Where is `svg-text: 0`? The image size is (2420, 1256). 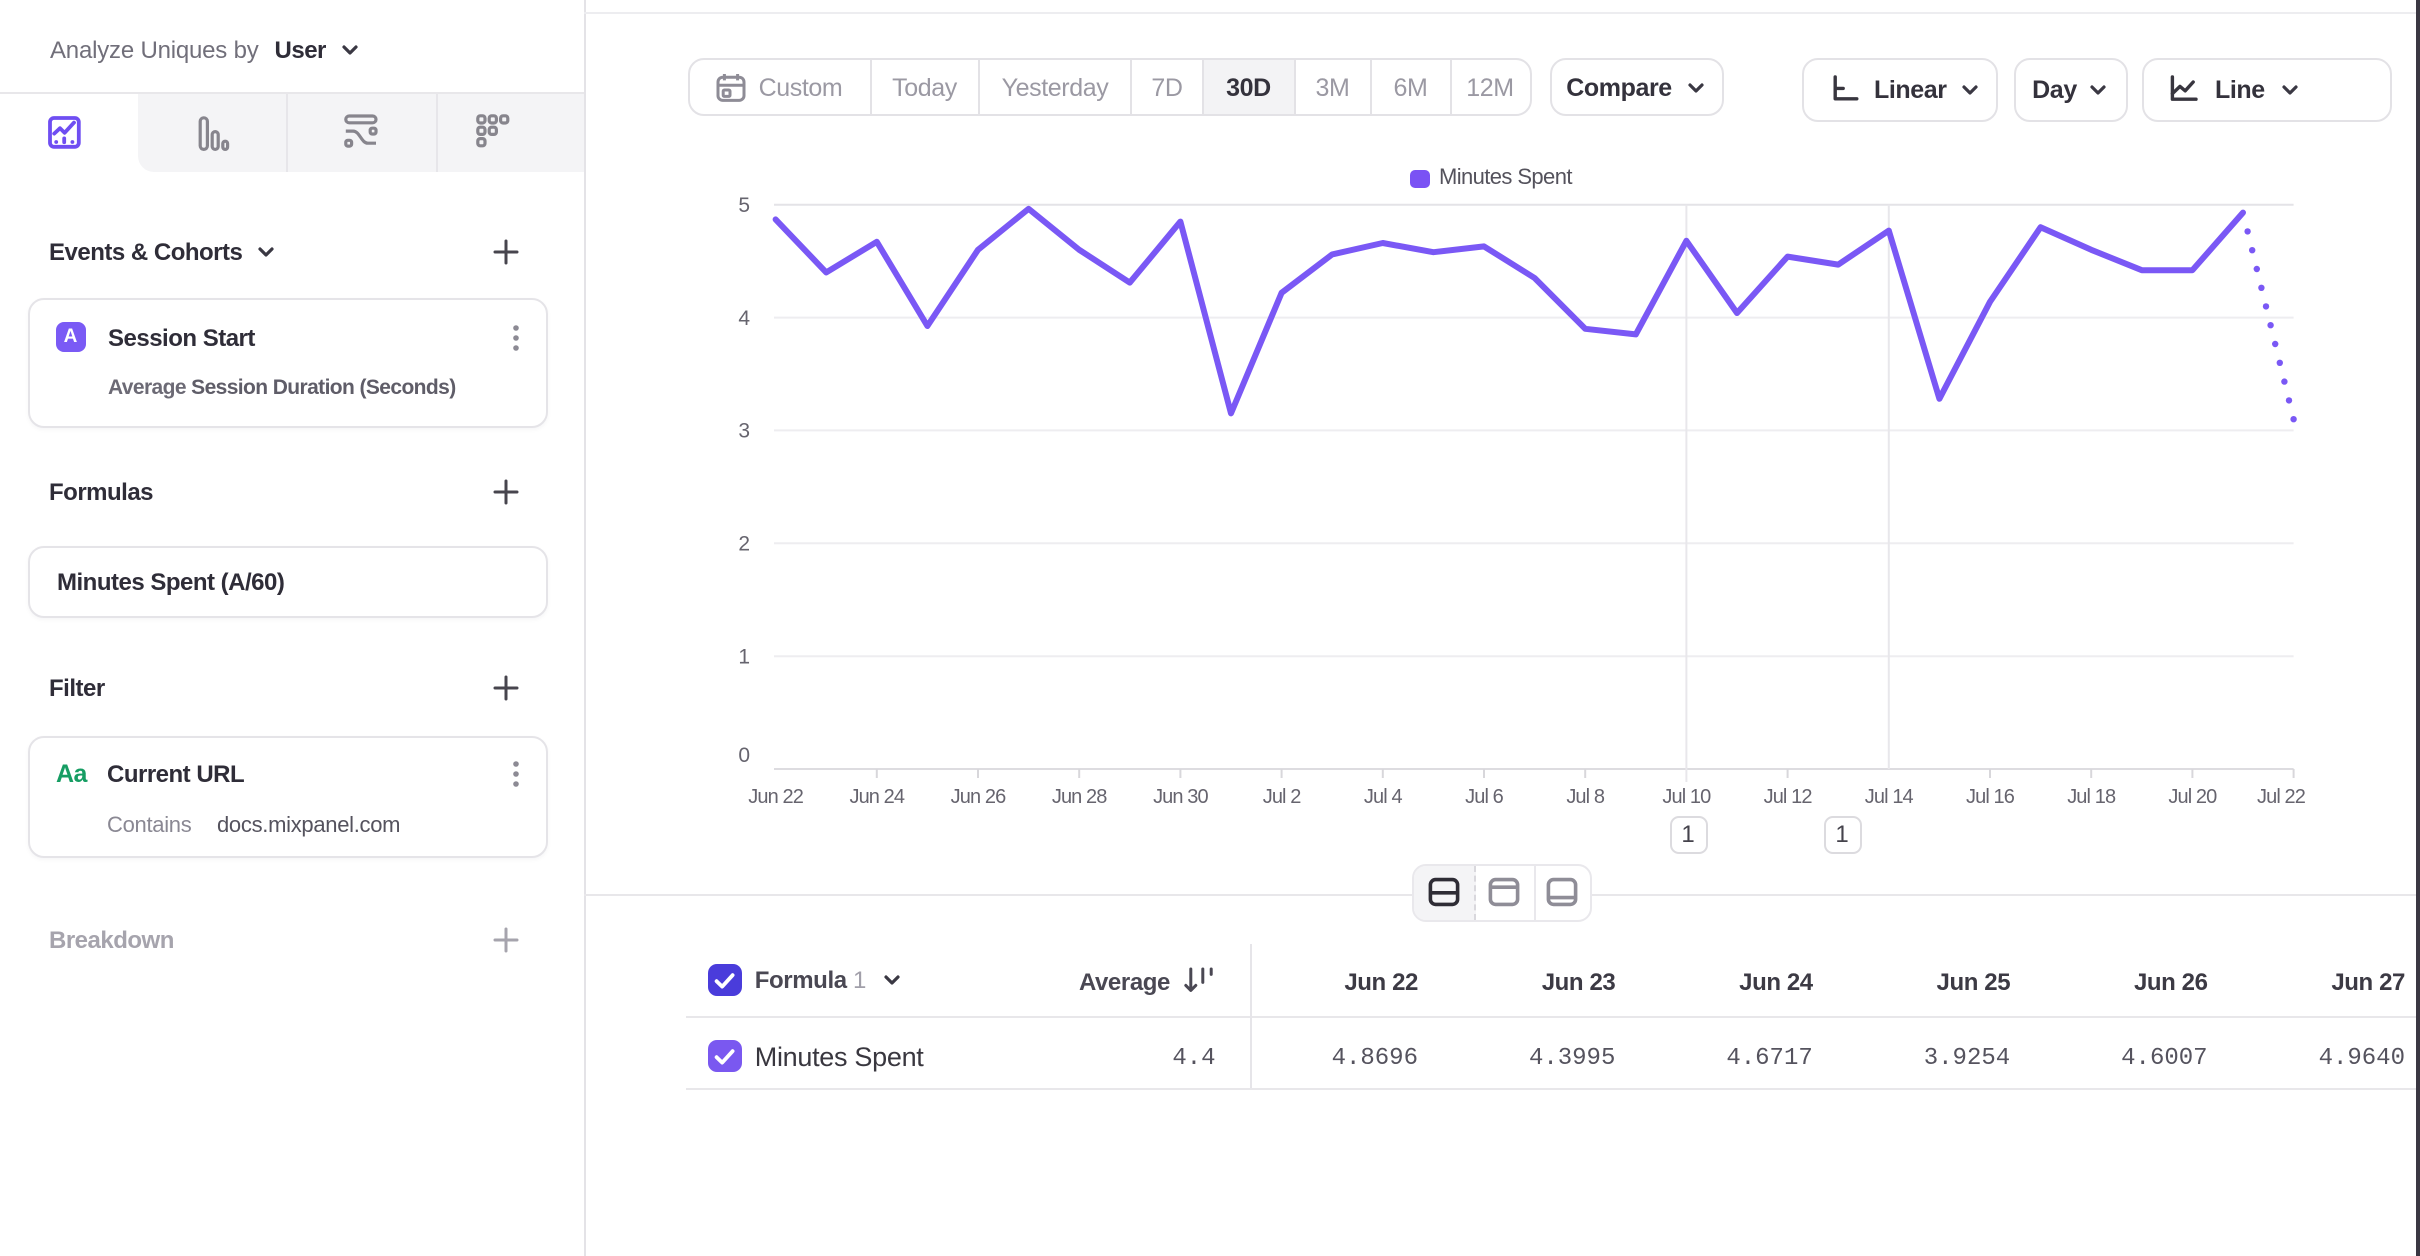
svg-text: 0 is located at coordinates (744, 755).